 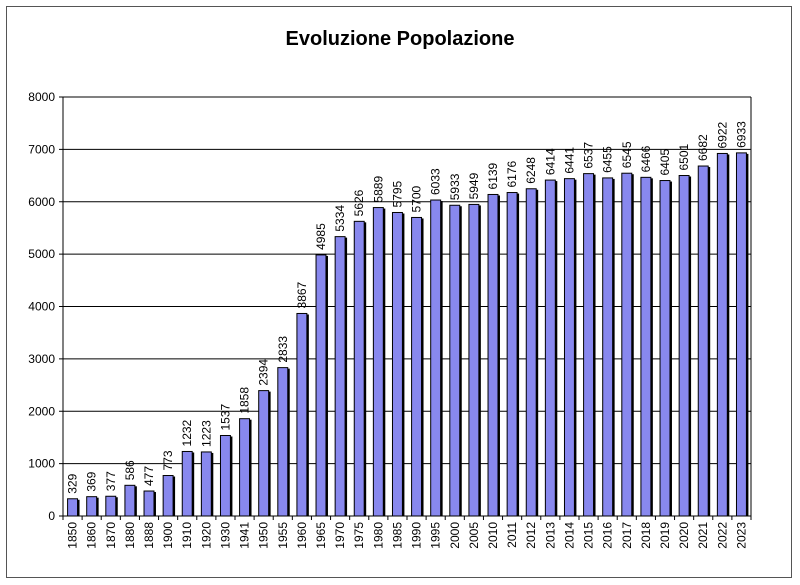 I want to click on y-tick-label: 4000, so click(x=41, y=307).